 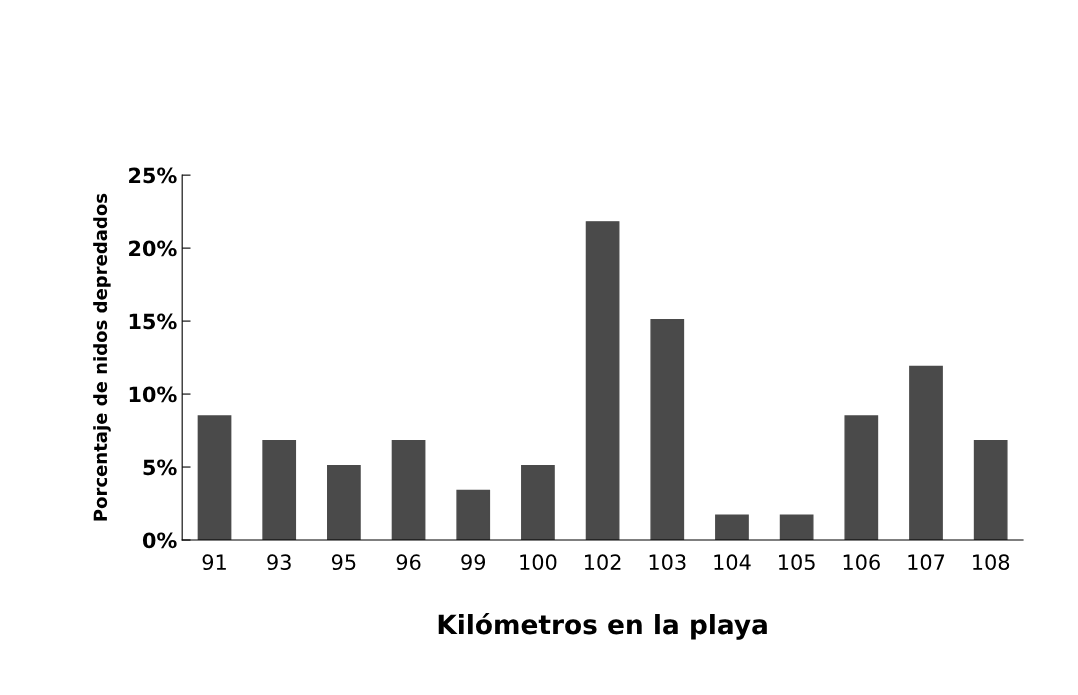 What do you see at coordinates (538, 562) in the screenshot?
I see `x-tick-label: 100` at bounding box center [538, 562].